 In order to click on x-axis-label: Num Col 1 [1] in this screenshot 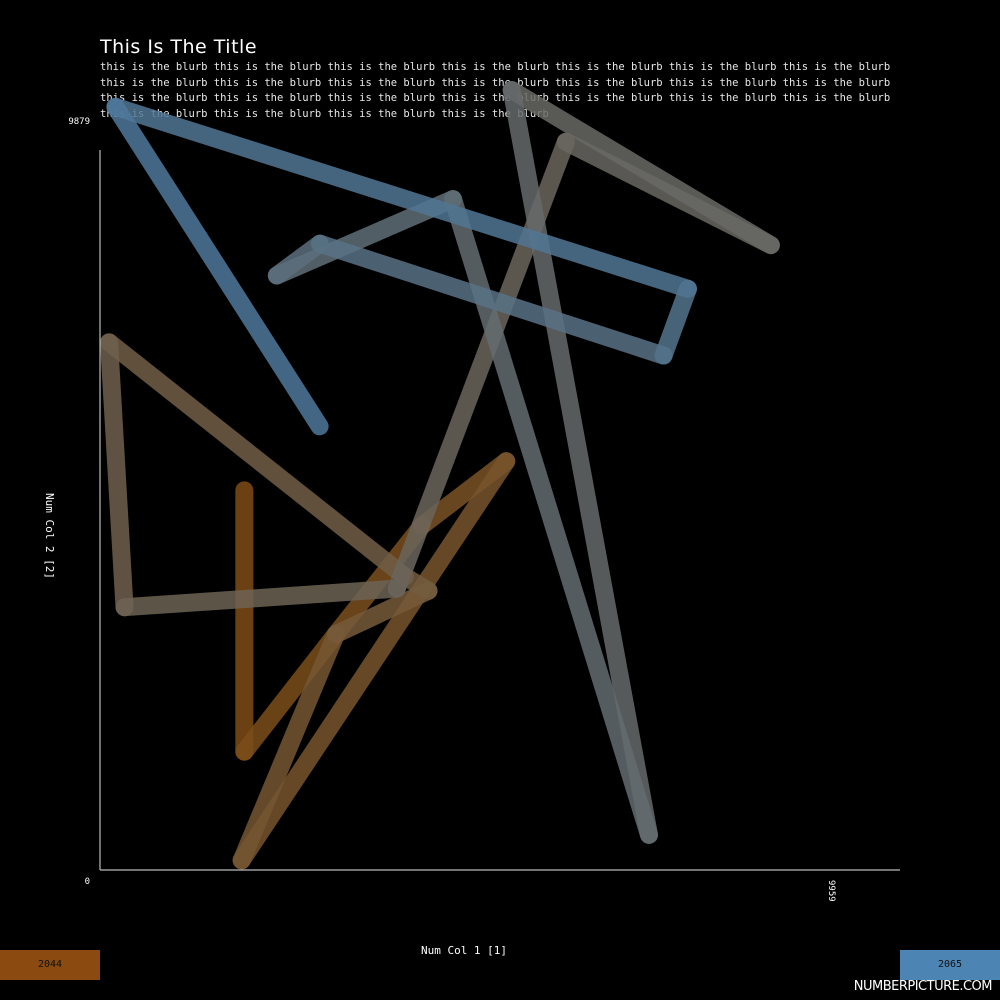, I will do `click(464, 950)`.